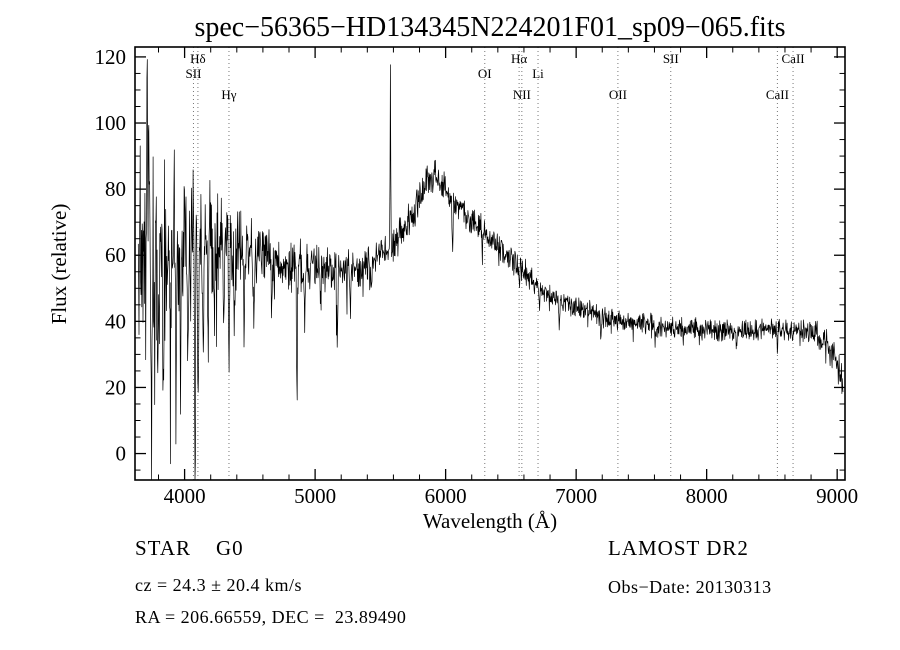 Image resolution: width=900 pixels, height=650 pixels. I want to click on x-tick-label: 5000, so click(315, 496).